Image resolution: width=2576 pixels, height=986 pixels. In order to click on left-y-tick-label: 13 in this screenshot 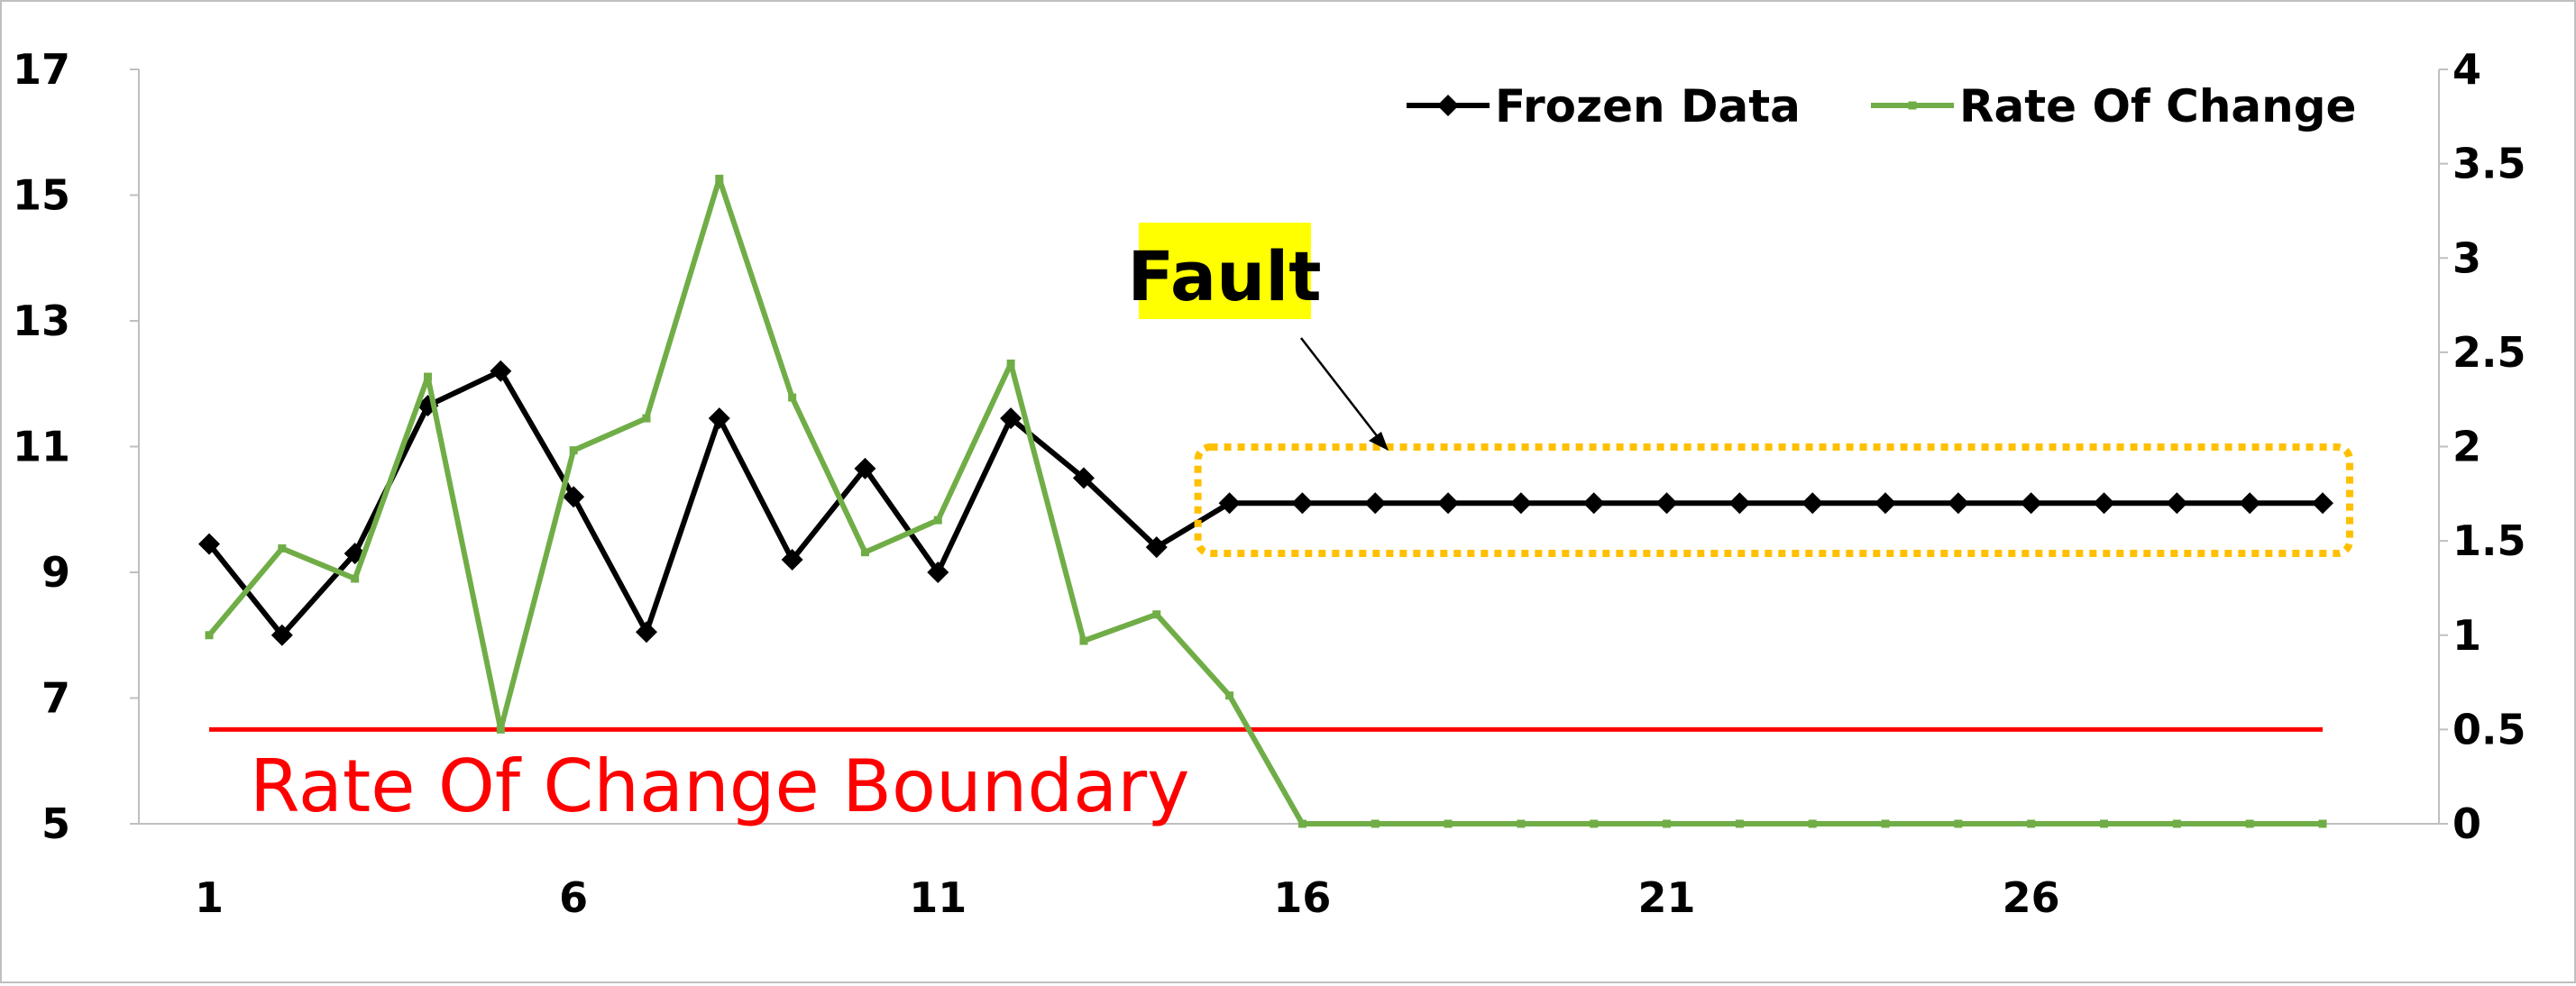, I will do `click(41, 321)`.